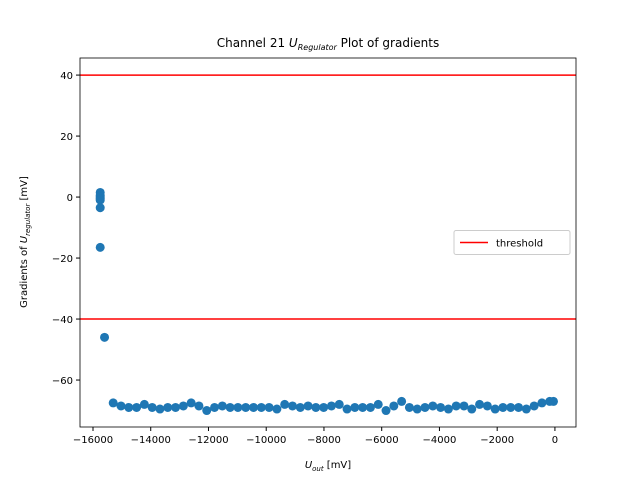  Describe the element at coordinates (70, 198) in the screenshot. I see `y-tick-label: 0` at that location.